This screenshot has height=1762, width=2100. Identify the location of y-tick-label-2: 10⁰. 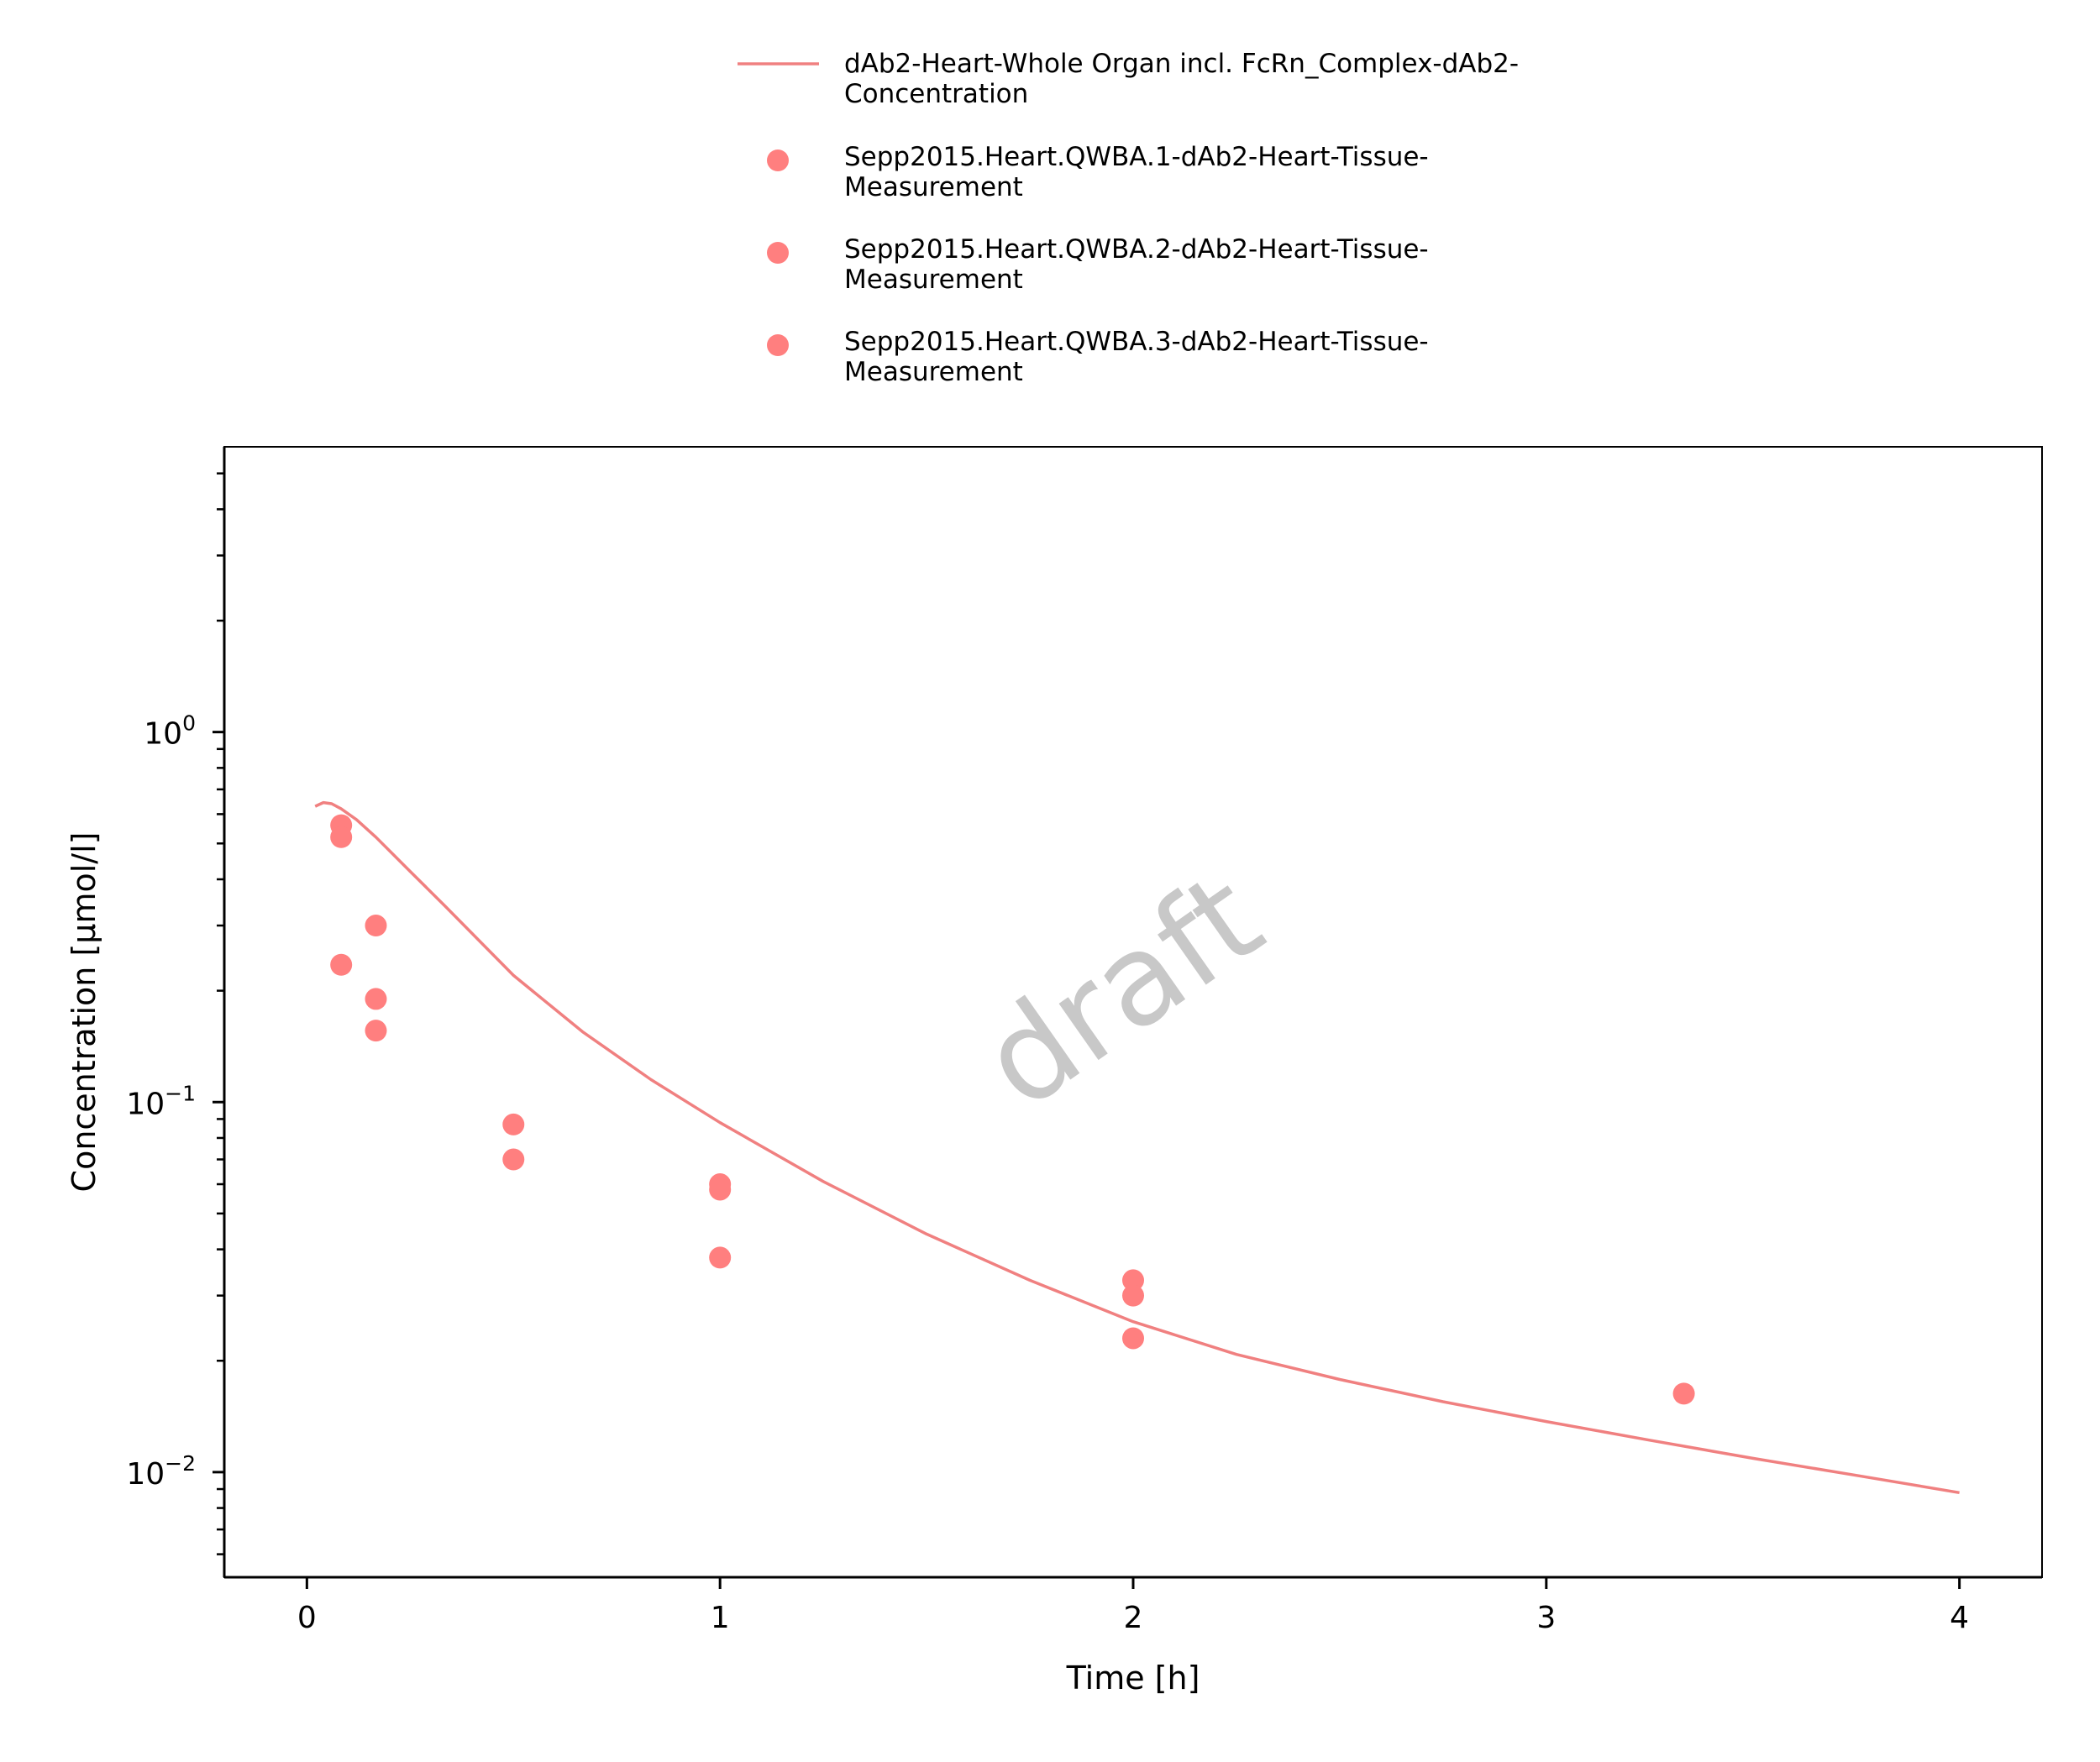
(170, 731).